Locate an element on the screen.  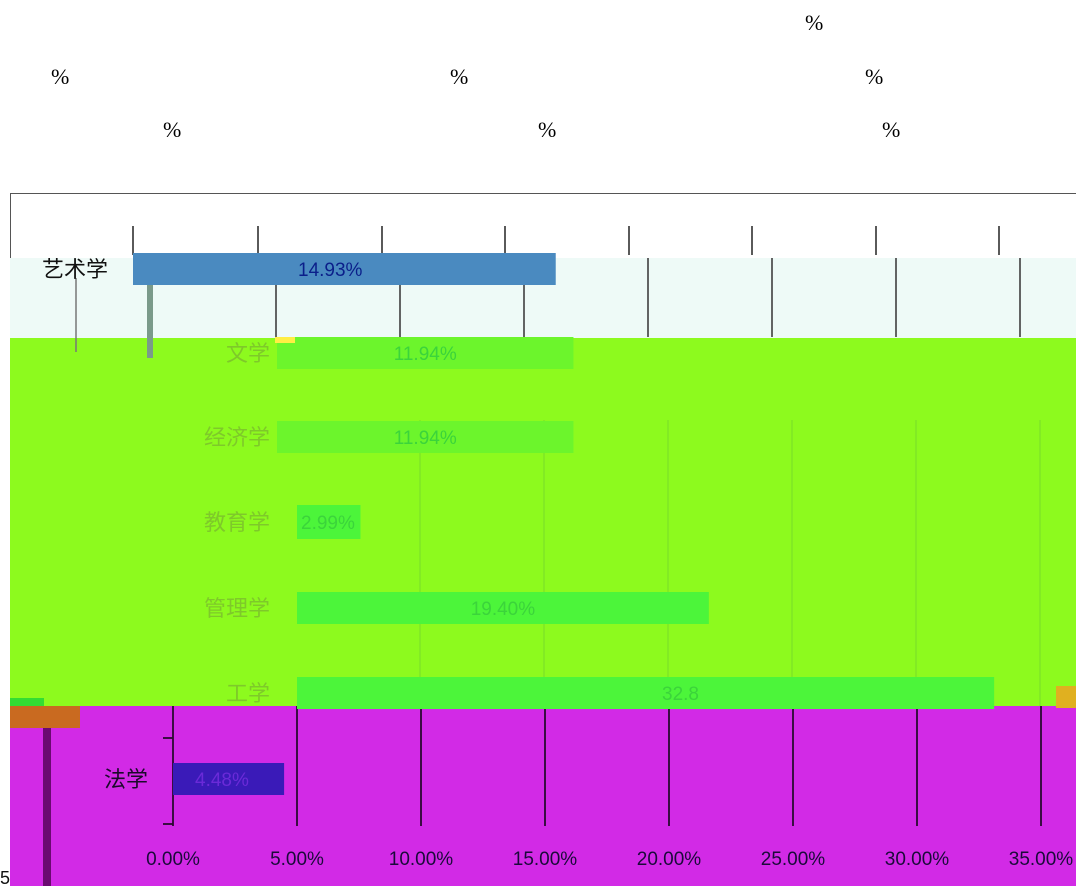
x-tick-label: 25.00% is located at coordinates (793, 859).